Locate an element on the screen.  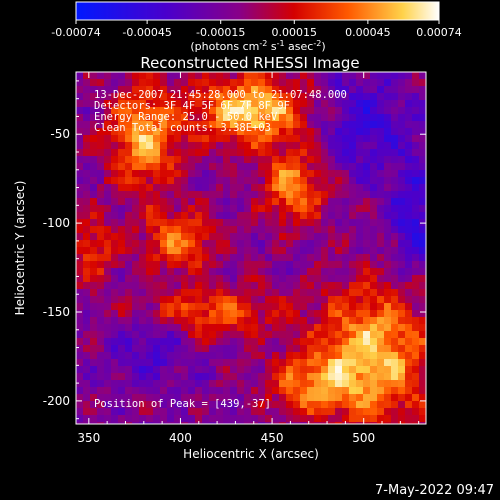
colorbar-tick-label: -0.00074 is located at coordinates (75, 32).